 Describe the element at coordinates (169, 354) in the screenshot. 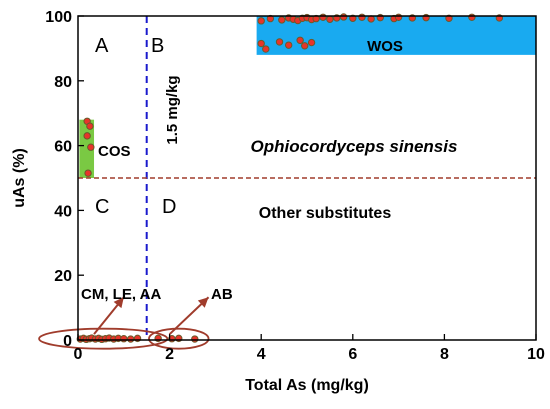

I see `x-tick-label: 2` at that location.